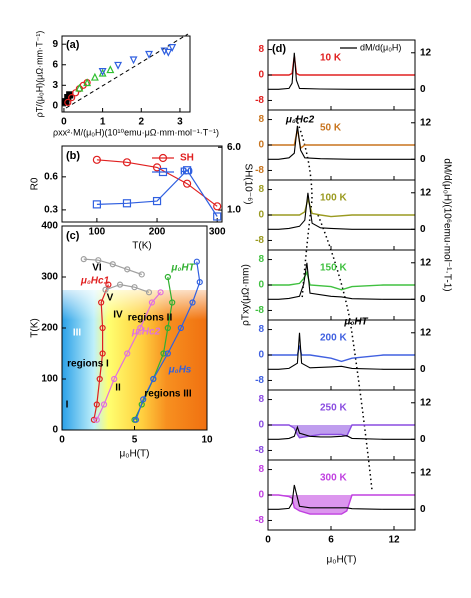 The height and width of the screenshot is (598, 471). What do you see at coordinates (127, 71) in the screenshot?
I see `fit-line` at bounding box center [127, 71].